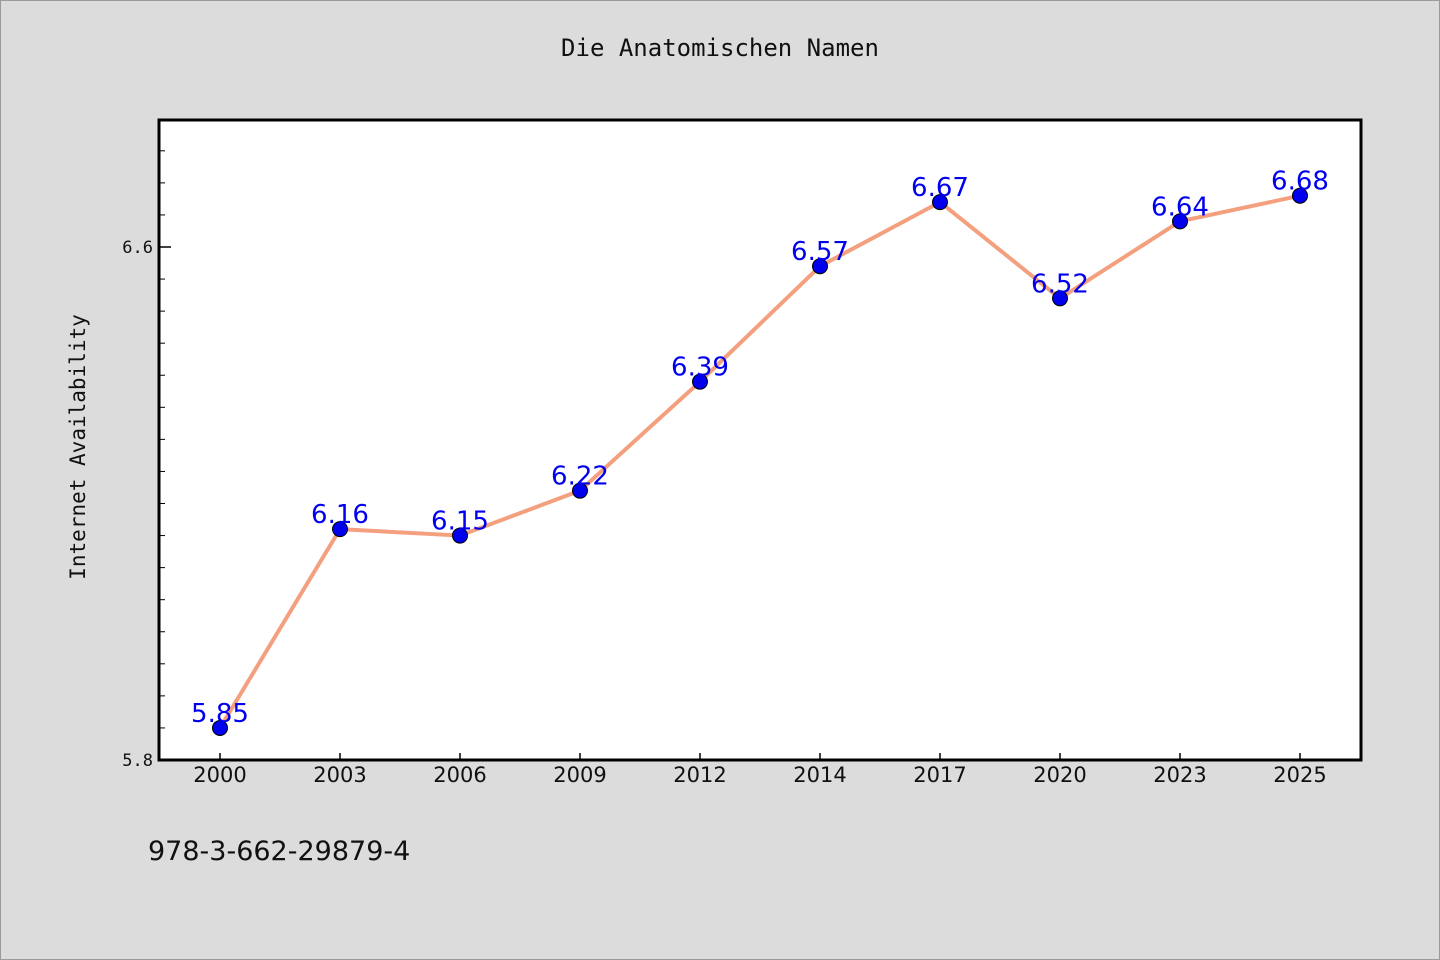 This screenshot has height=960, width=1440. I want to click on x-tick-label: 2020, so click(1059, 775).